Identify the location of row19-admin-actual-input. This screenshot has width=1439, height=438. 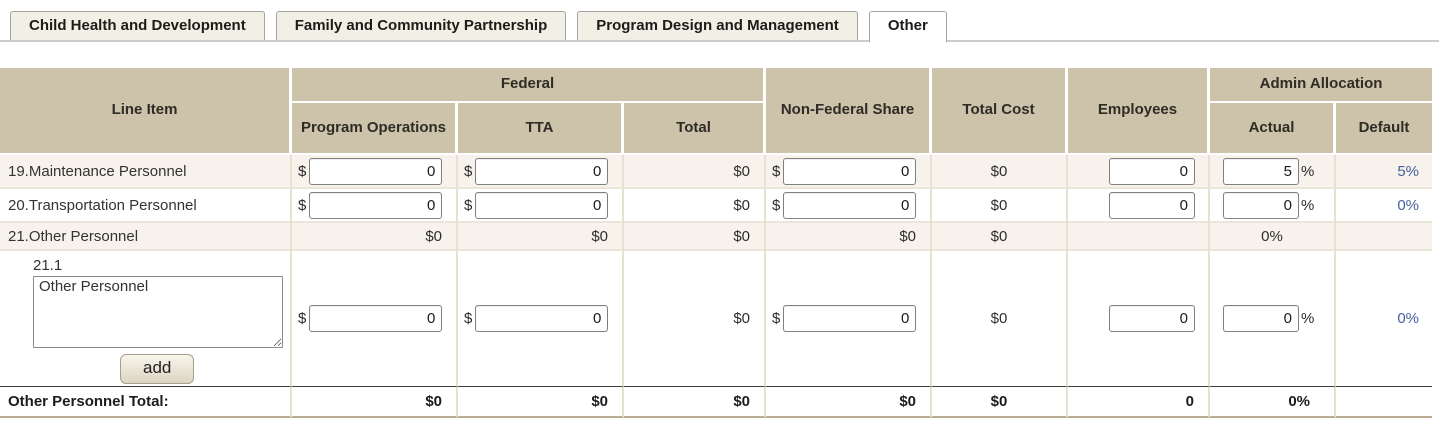
(1261, 171).